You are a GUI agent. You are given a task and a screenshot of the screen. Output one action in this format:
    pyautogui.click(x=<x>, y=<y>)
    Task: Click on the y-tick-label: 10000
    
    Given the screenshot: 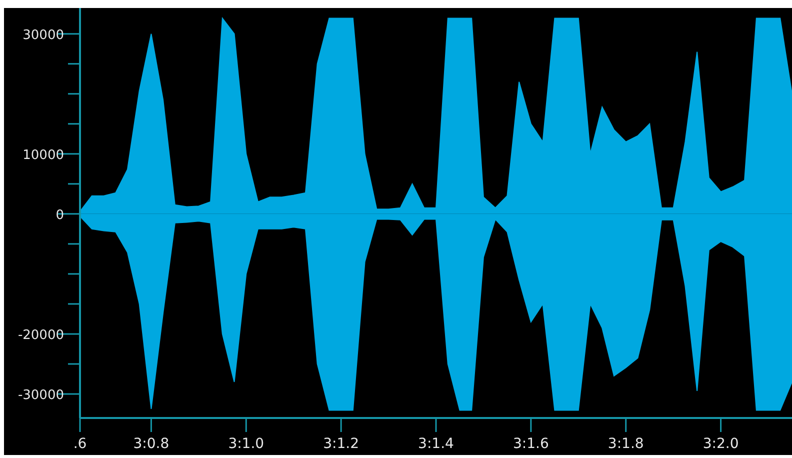 What is the action you would take?
    pyautogui.click(x=43, y=155)
    